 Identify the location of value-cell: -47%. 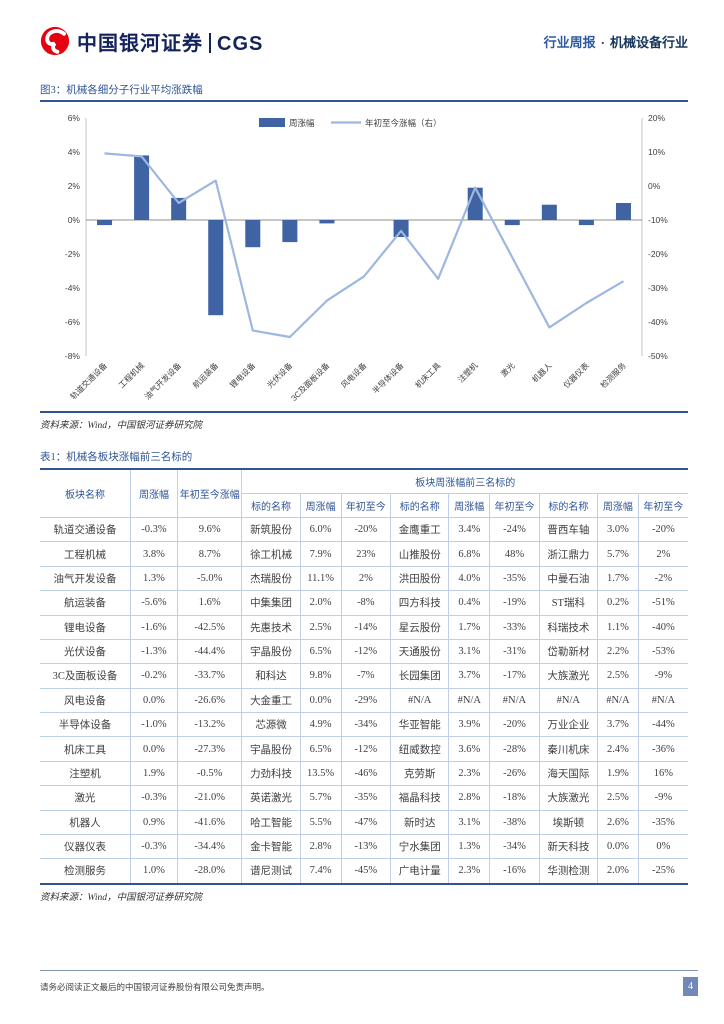
(366, 822).